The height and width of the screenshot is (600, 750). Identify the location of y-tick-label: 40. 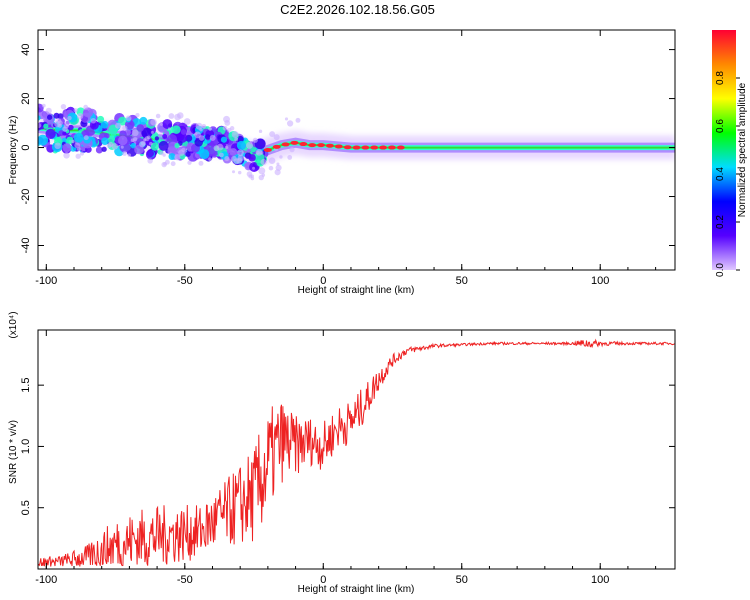
(26, 49).